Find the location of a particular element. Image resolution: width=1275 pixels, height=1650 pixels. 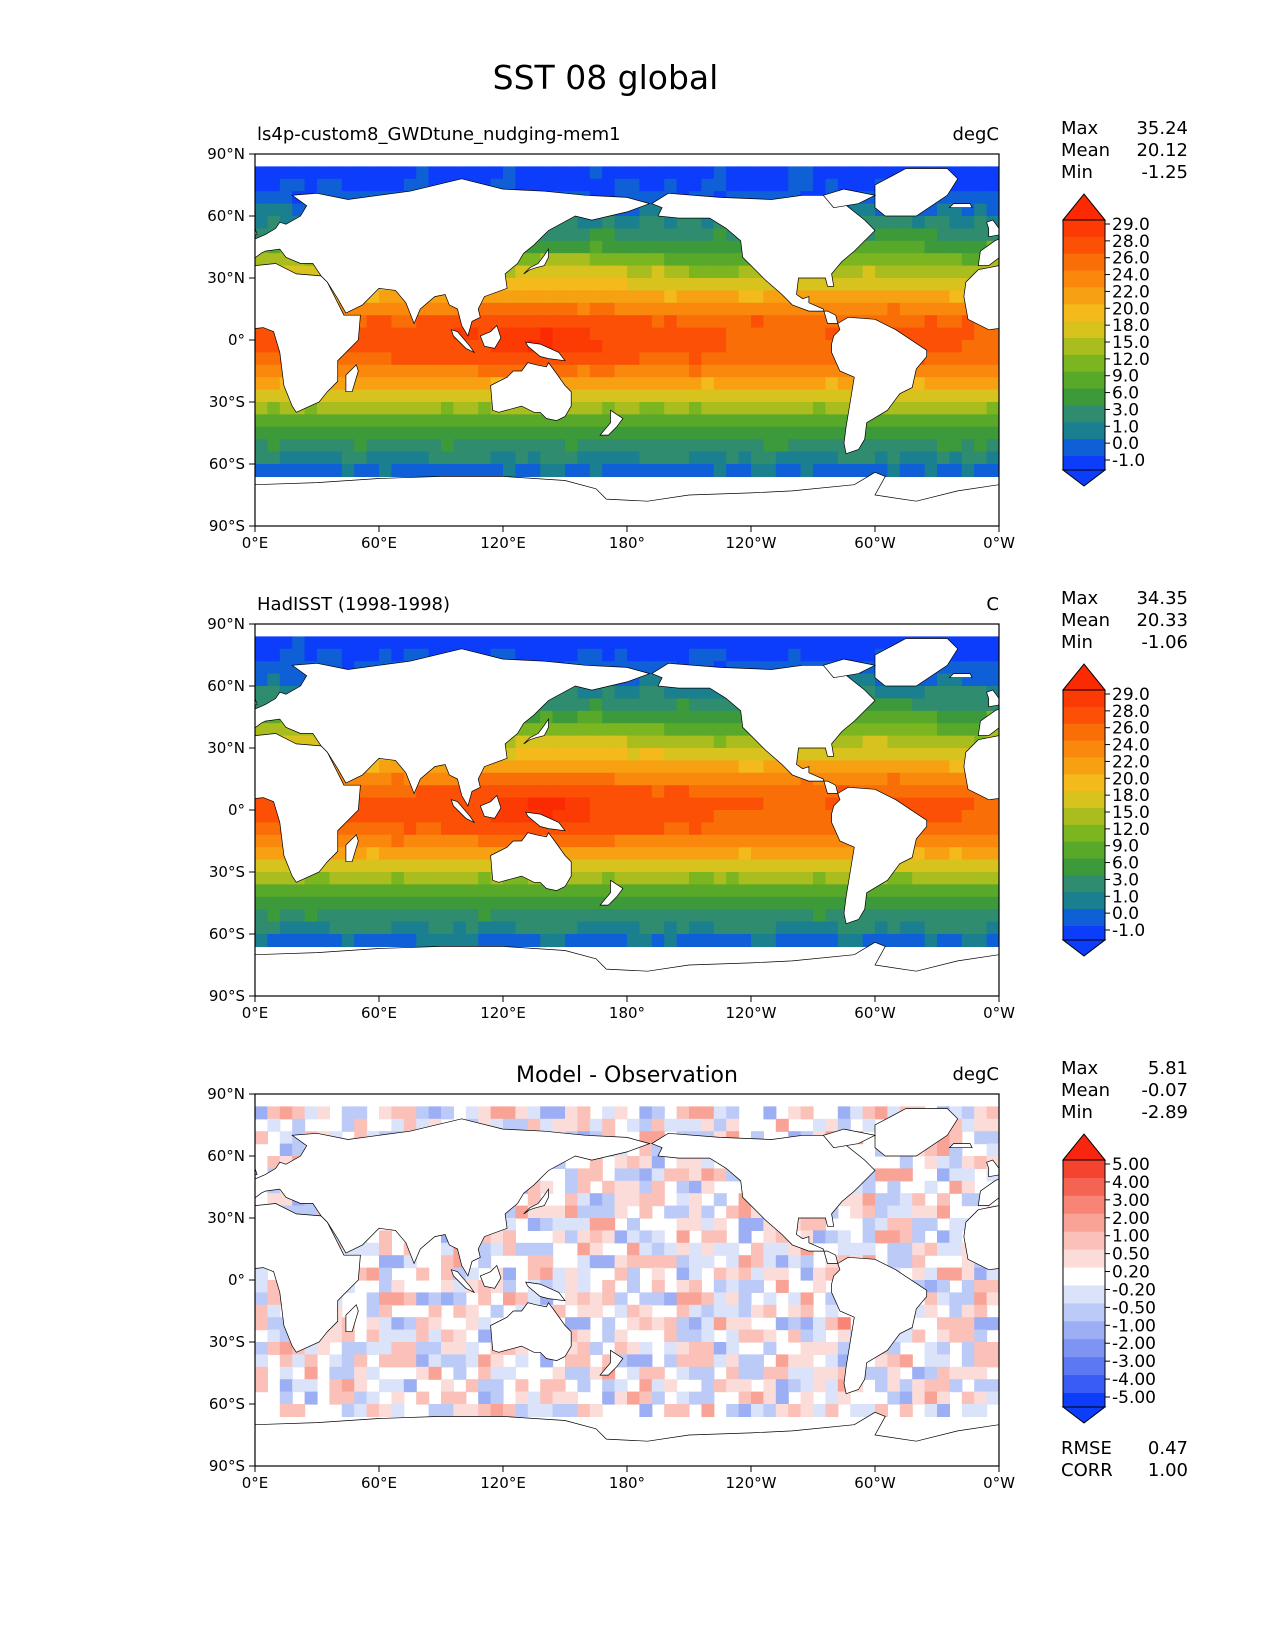

stat-value-min: -1.06 is located at coordinates (1164, 642).